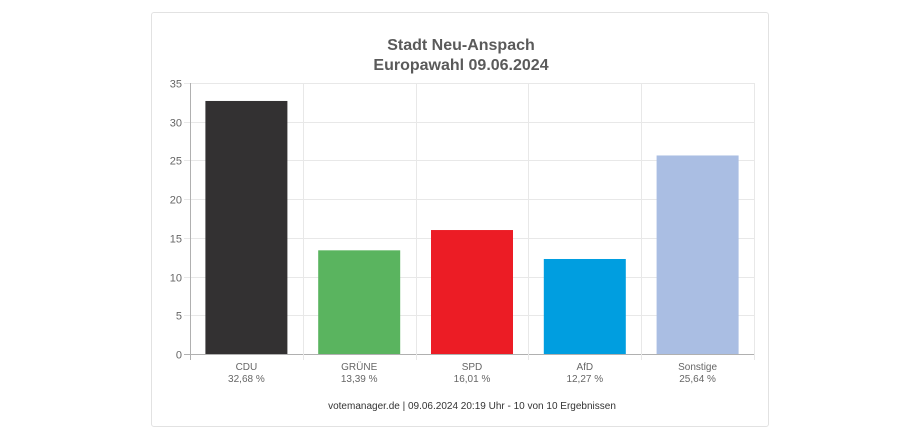  I want to click on chart-title: Stadt Neu-Anspach, so click(461, 45).